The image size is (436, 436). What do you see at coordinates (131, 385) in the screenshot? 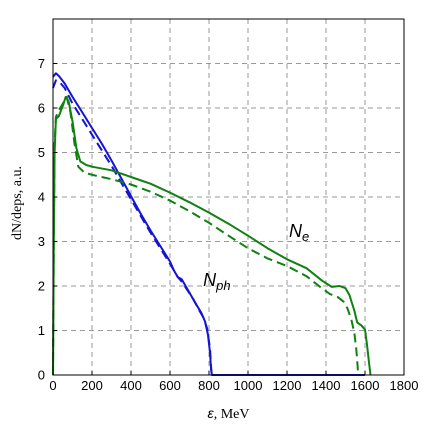
I see `x-tick-label: 400` at bounding box center [131, 385].